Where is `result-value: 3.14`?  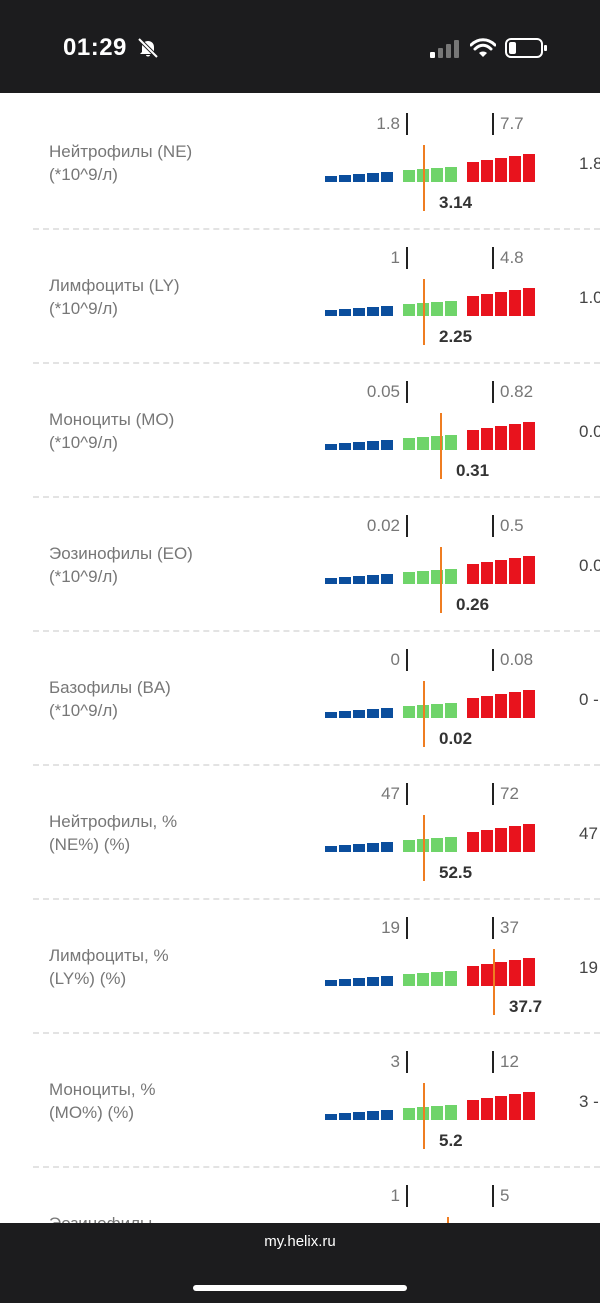
result-value: 3.14 is located at coordinates (456, 202).